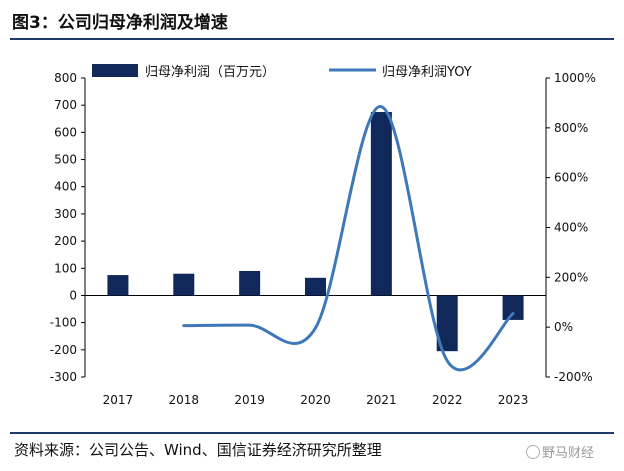 The width and height of the screenshot is (624, 471). Describe the element at coordinates (571, 128) in the screenshot. I see `right-tick-label: 800%` at that location.